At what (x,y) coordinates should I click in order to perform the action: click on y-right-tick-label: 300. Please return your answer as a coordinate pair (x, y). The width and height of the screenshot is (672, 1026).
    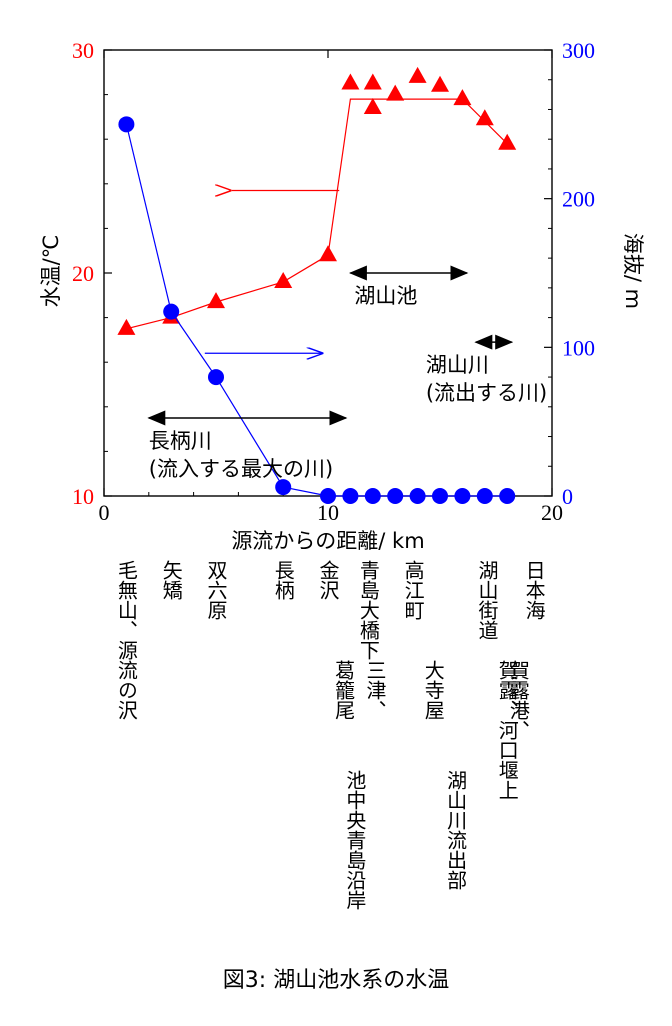
    Looking at the image, I should click on (578, 50).